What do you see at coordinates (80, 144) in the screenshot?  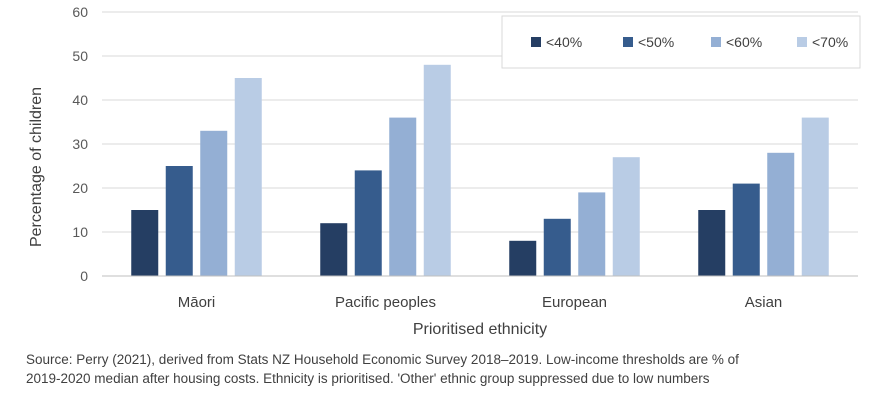 I see `y-tick-label: 30` at bounding box center [80, 144].